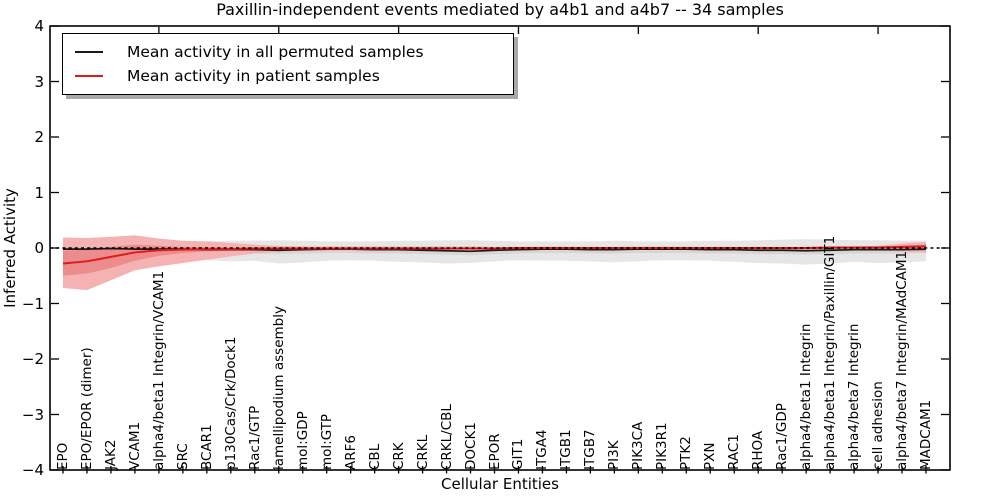 The width and height of the screenshot is (1000, 500). I want to click on x-tick-label: ITGB1, so click(566, 449).